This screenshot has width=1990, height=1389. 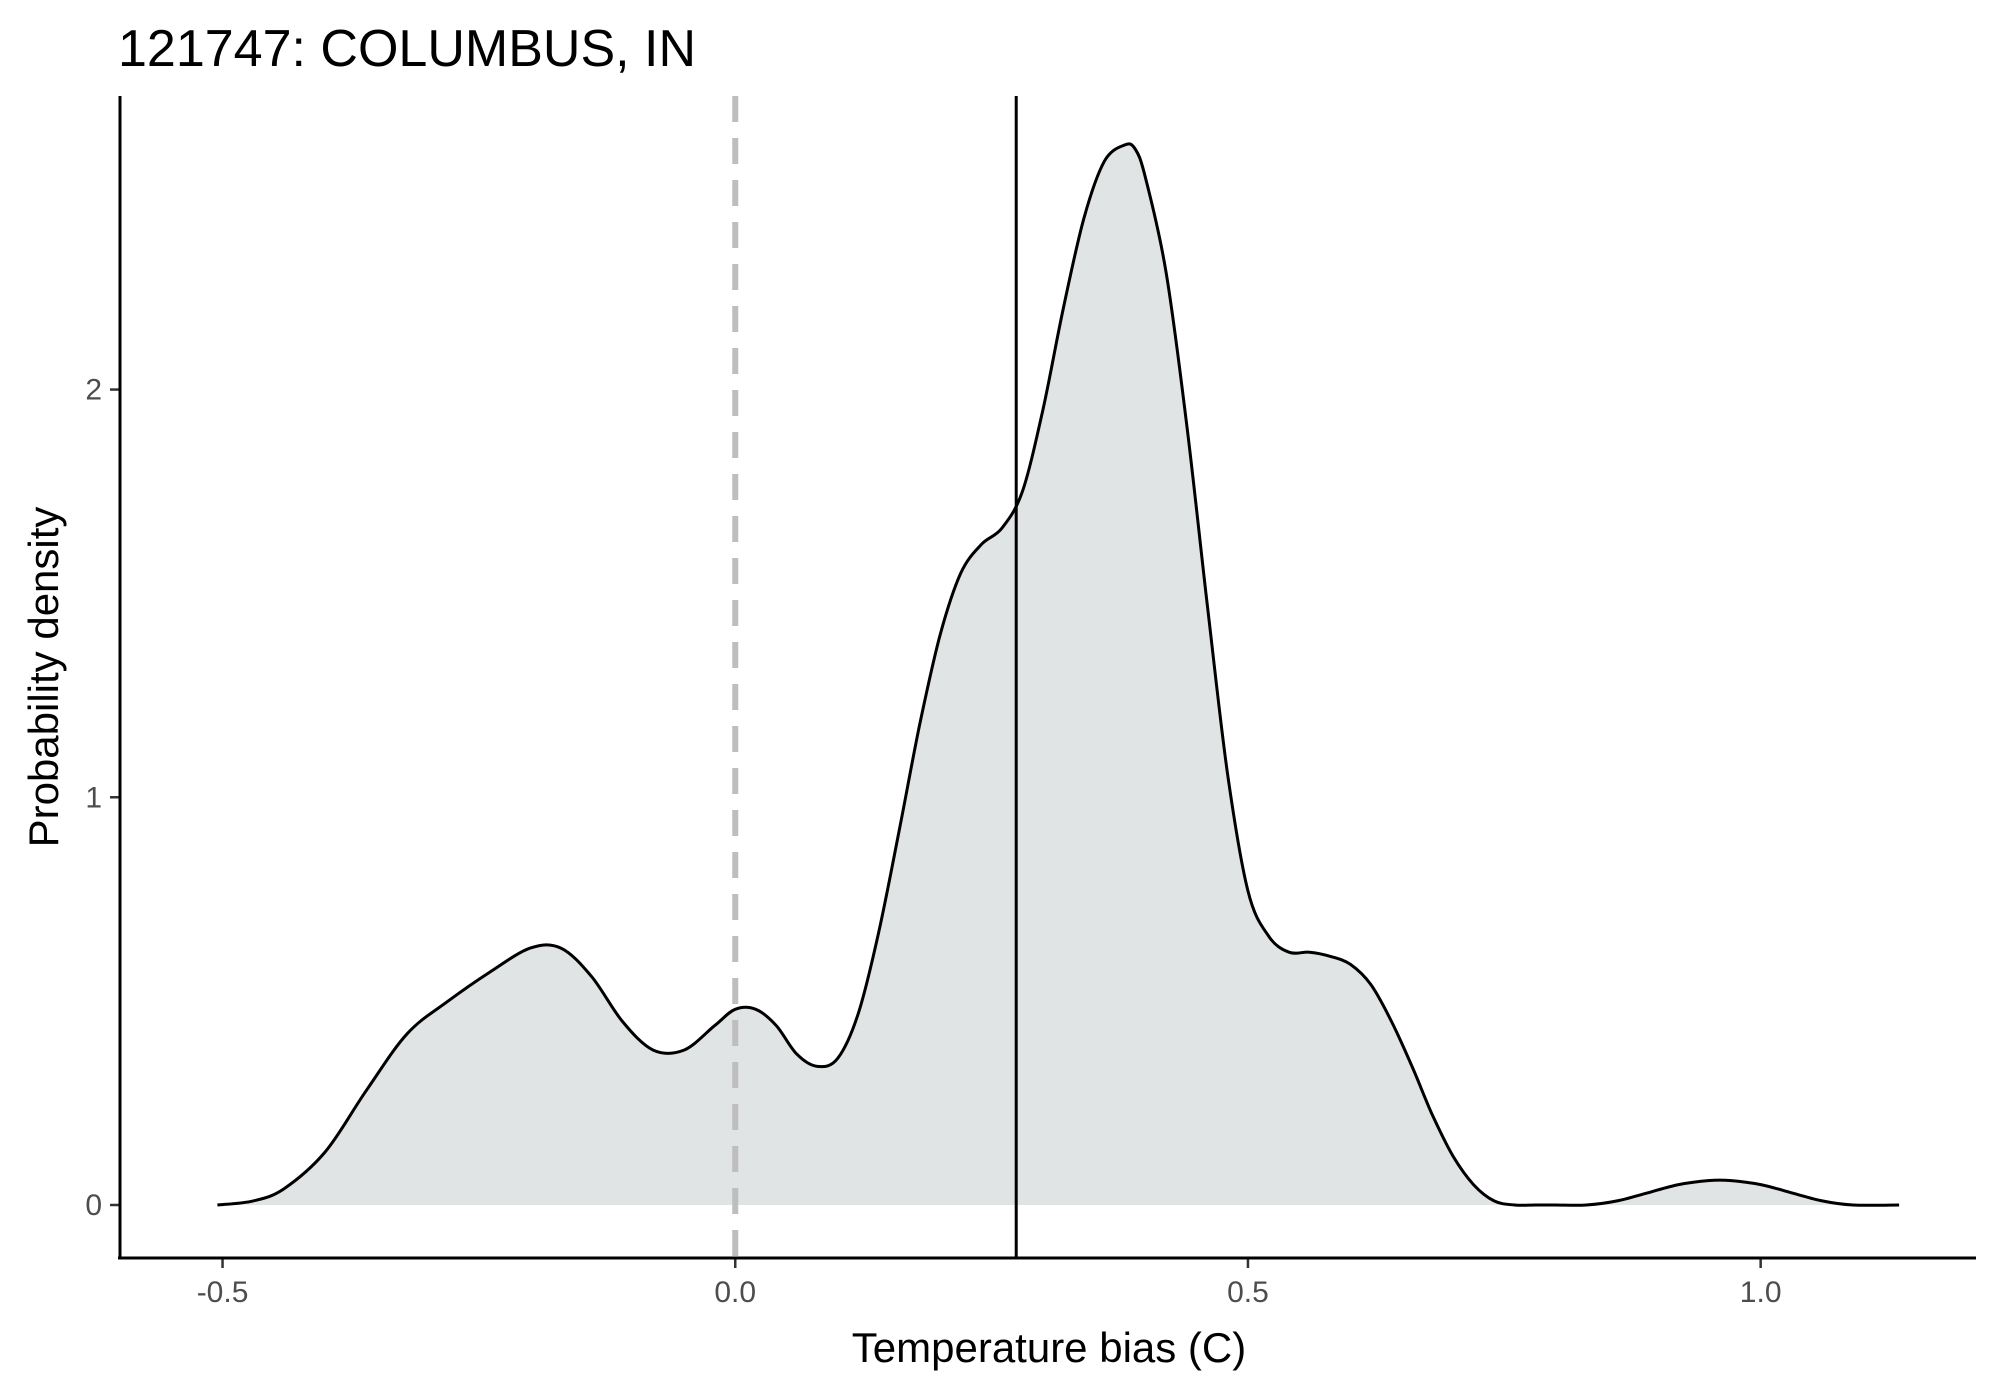 I want to click on y-tick-label: 2, so click(x=93, y=390).